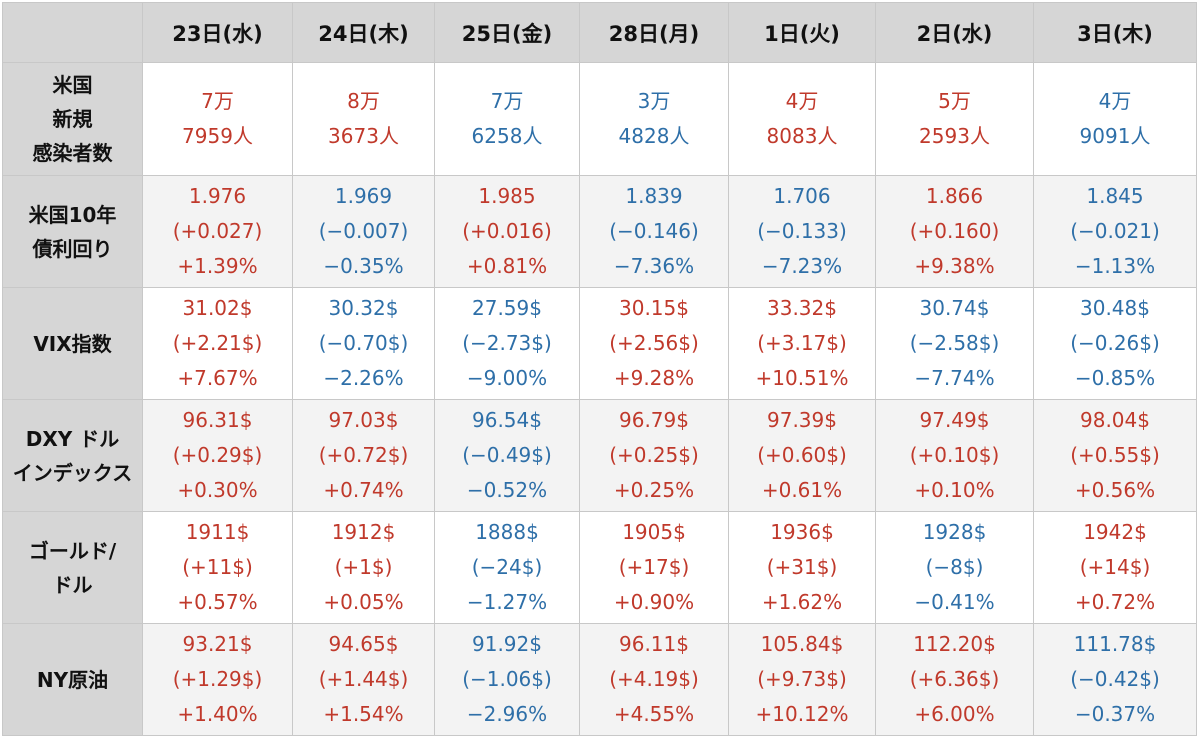 The height and width of the screenshot is (742, 1200). What do you see at coordinates (363, 602) in the screenshot?
I see `value-percent: +0.05%` at bounding box center [363, 602].